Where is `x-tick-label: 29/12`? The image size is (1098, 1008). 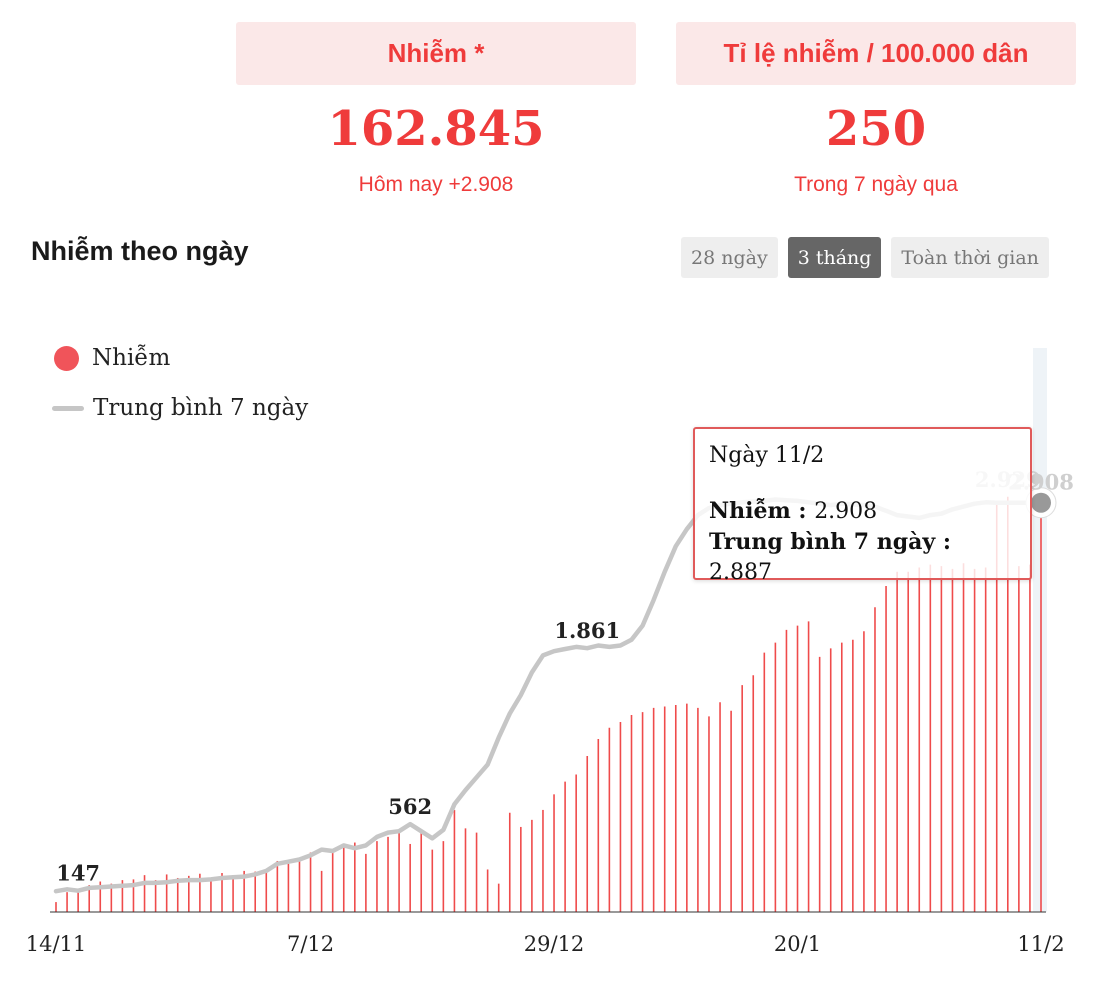 x-tick-label: 29/12 is located at coordinates (554, 944).